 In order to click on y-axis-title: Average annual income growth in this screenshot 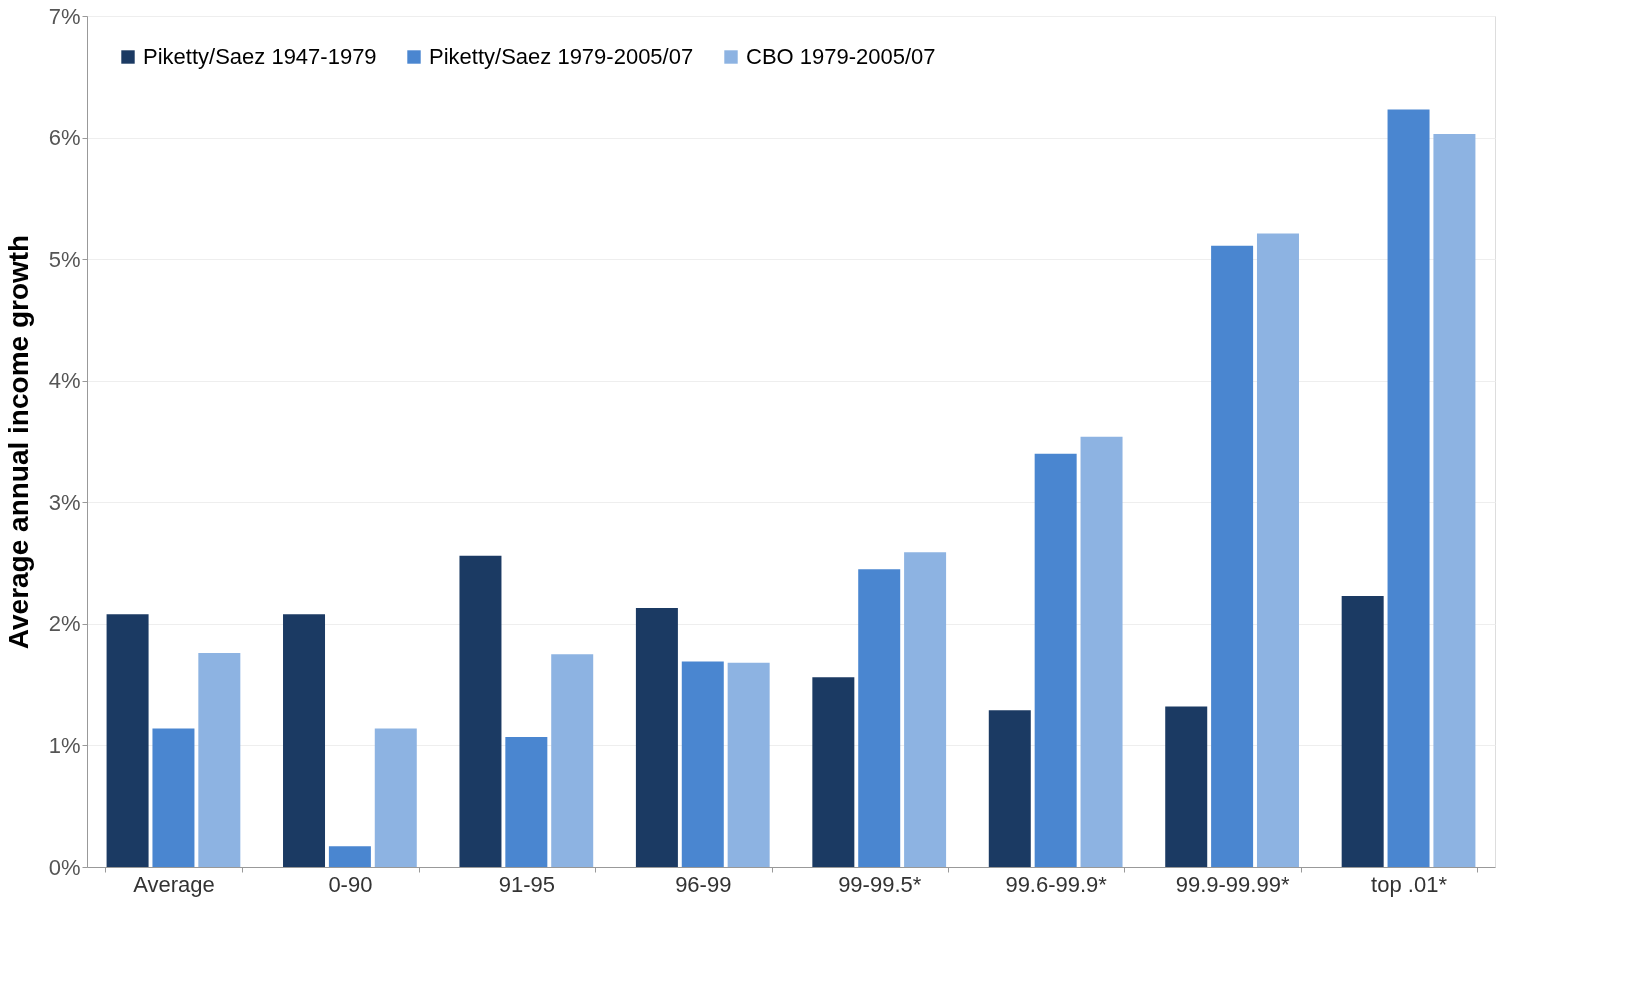, I will do `click(18, 442)`.